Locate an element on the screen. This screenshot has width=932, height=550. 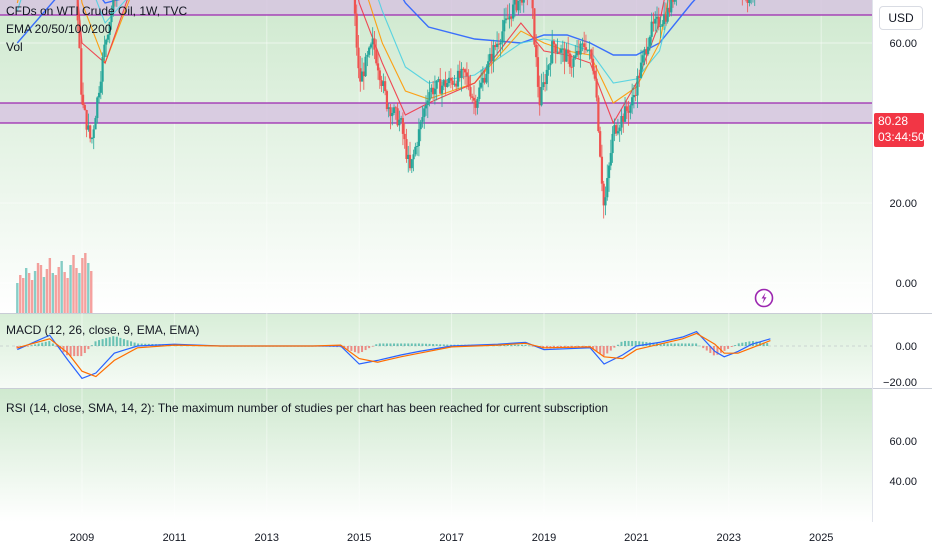
rsi-axis-label: 40.00 is located at coordinates (903, 482).